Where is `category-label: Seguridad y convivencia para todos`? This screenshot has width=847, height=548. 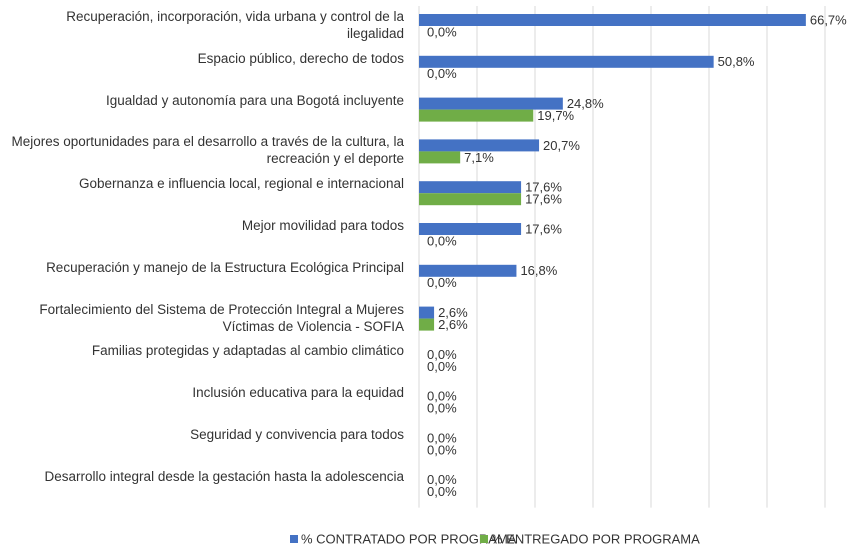
category-label: Seguridad y convivencia para todos is located at coordinates (297, 434).